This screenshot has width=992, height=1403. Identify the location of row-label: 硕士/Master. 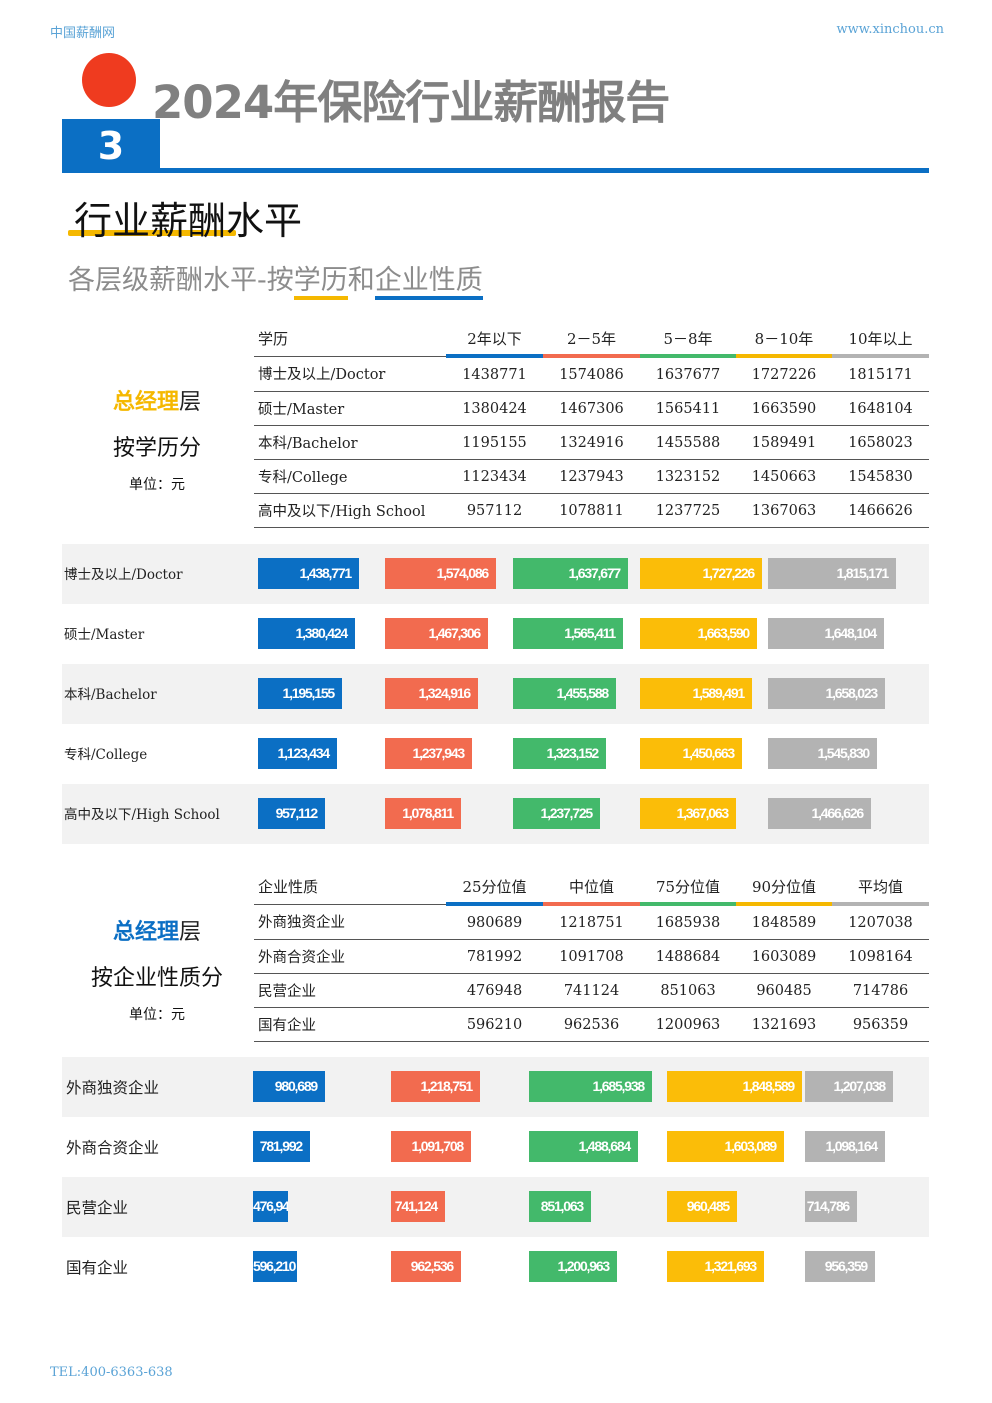
(350, 408).